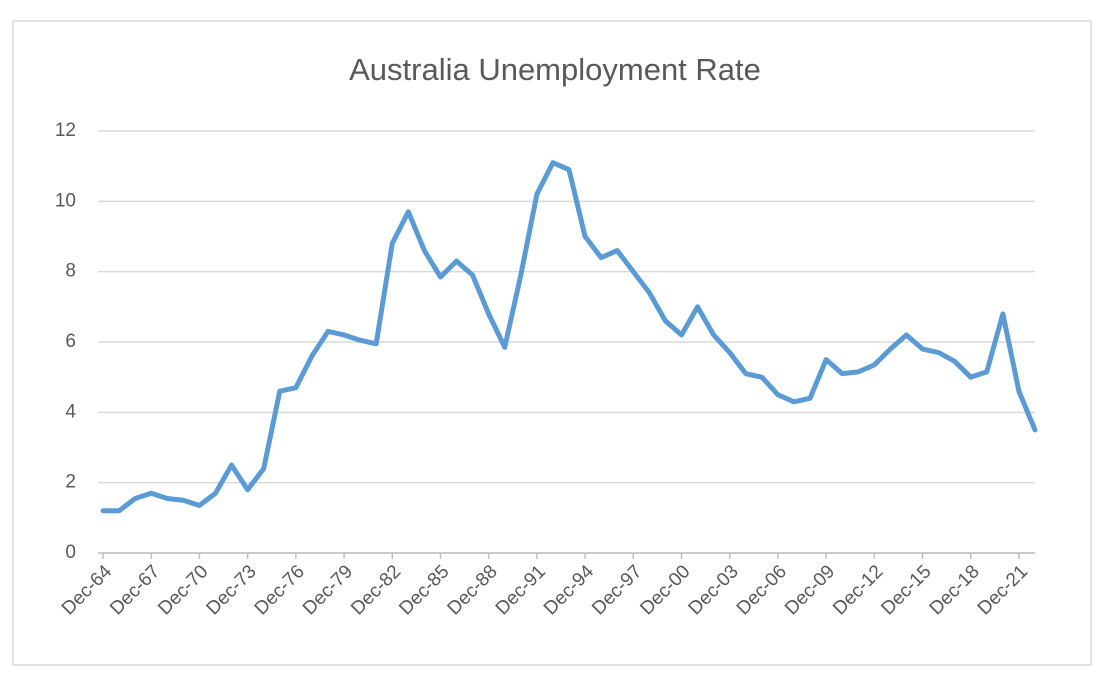  I want to click on y-tick-label: 2, so click(70, 482).